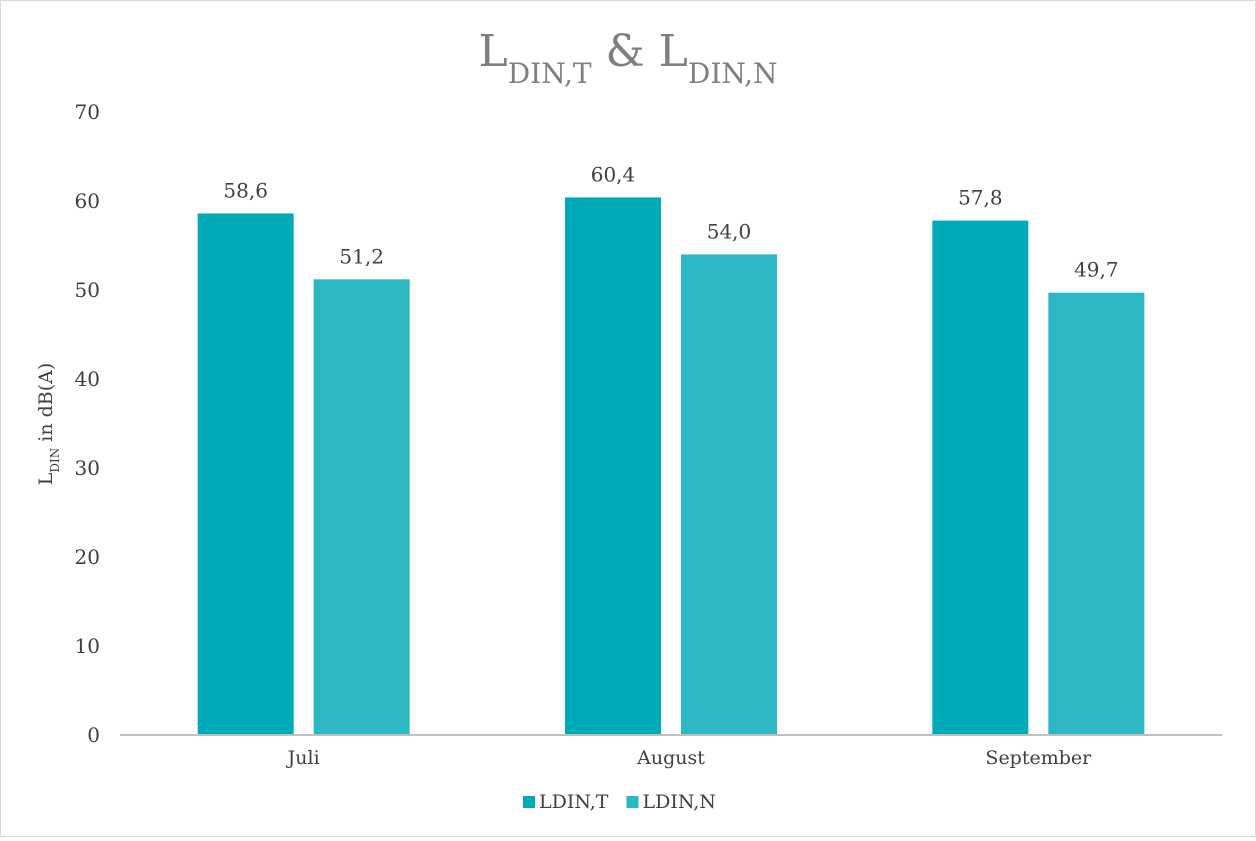 The width and height of the screenshot is (1256, 841). Describe the element at coordinates (640, 51) in the screenshot. I see `text-part: & L` at that location.